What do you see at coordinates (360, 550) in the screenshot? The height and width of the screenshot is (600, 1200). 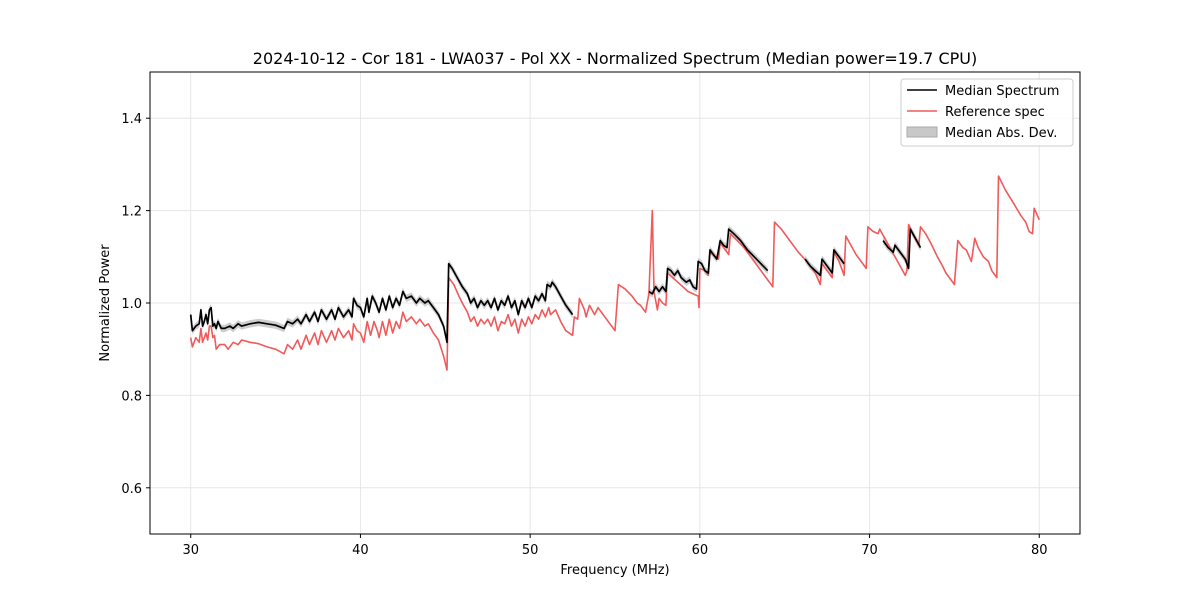 I see `x-tick-label: 40` at bounding box center [360, 550].